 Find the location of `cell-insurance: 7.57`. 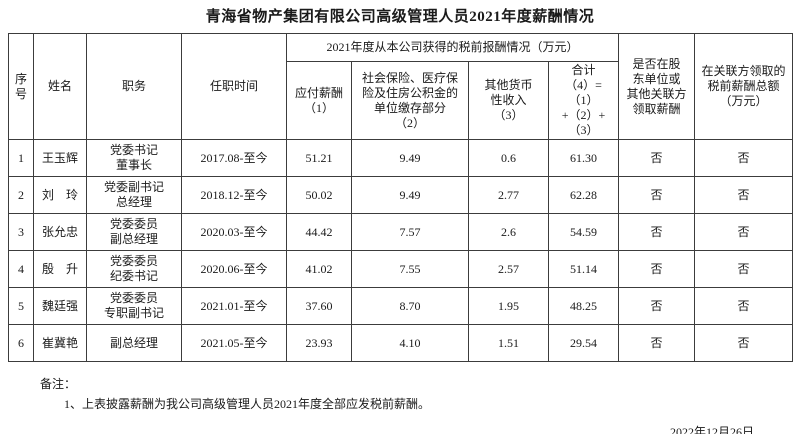

cell-insurance: 7.57 is located at coordinates (410, 232).